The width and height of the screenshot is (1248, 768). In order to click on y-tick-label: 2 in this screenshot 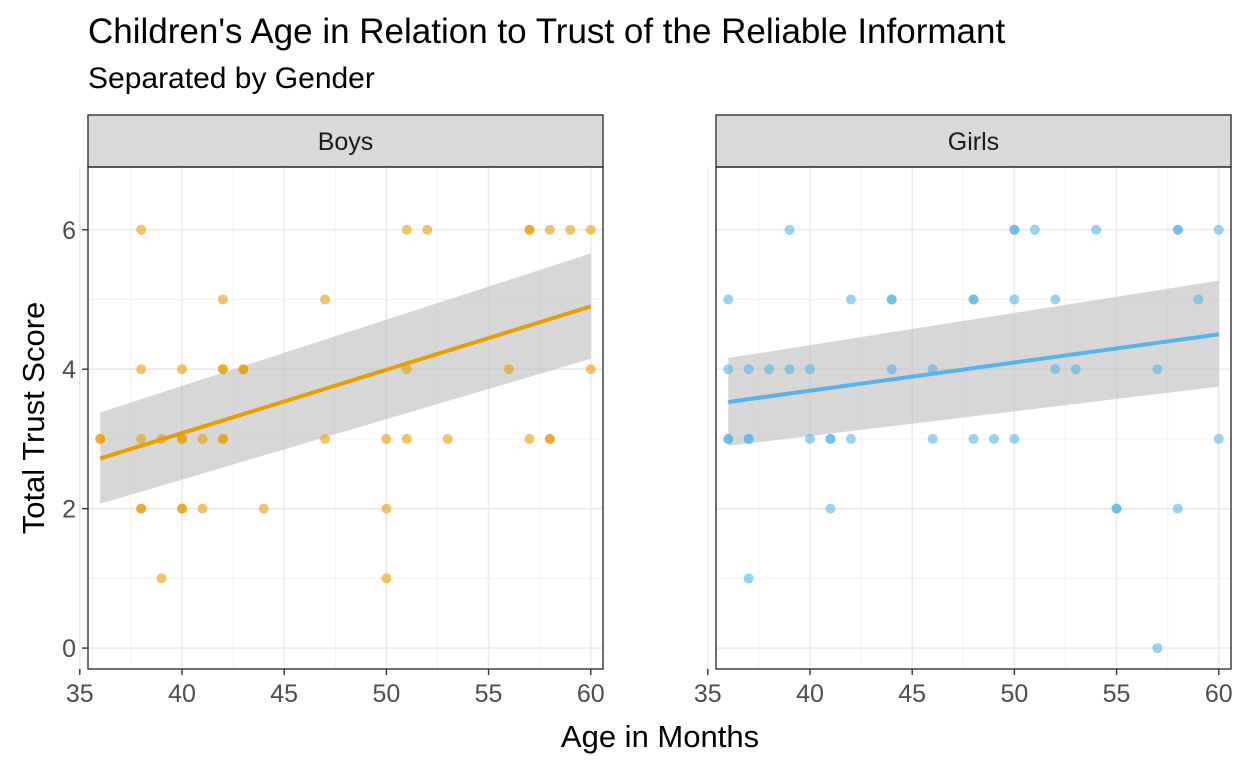, I will do `click(69, 510)`.